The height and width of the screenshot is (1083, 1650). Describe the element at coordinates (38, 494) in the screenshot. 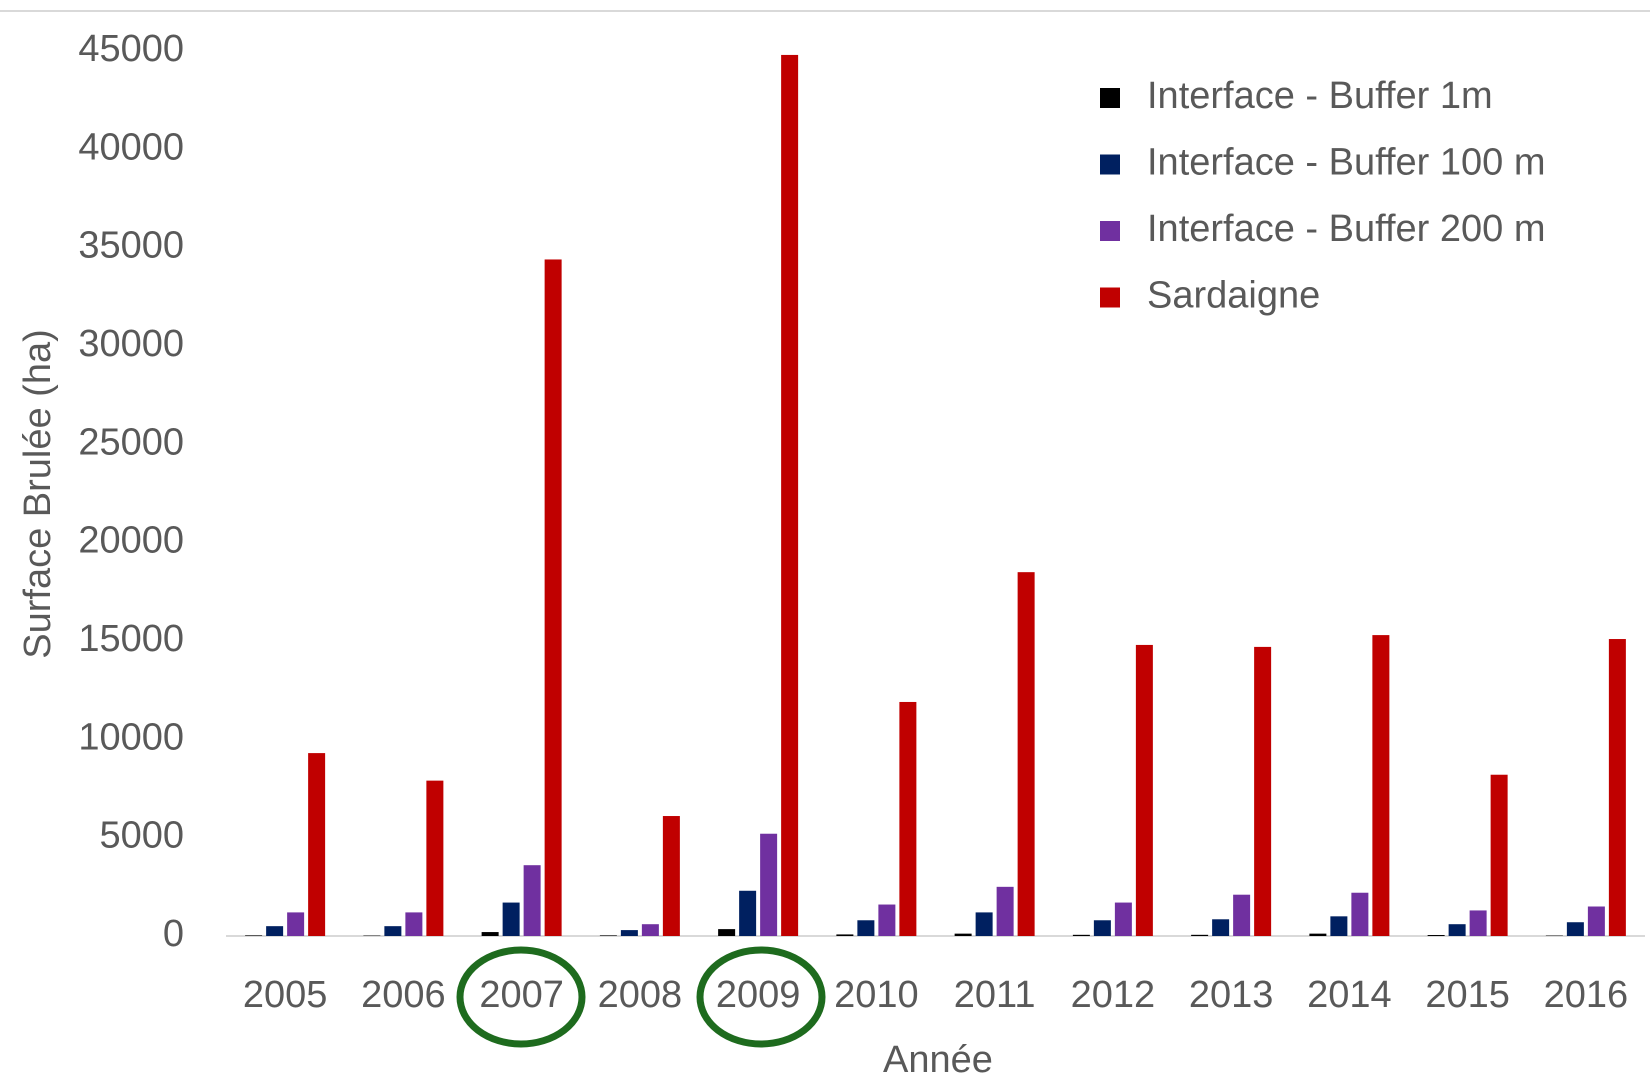

I see `y-axis-title: Surface Brulée (ha)` at that location.